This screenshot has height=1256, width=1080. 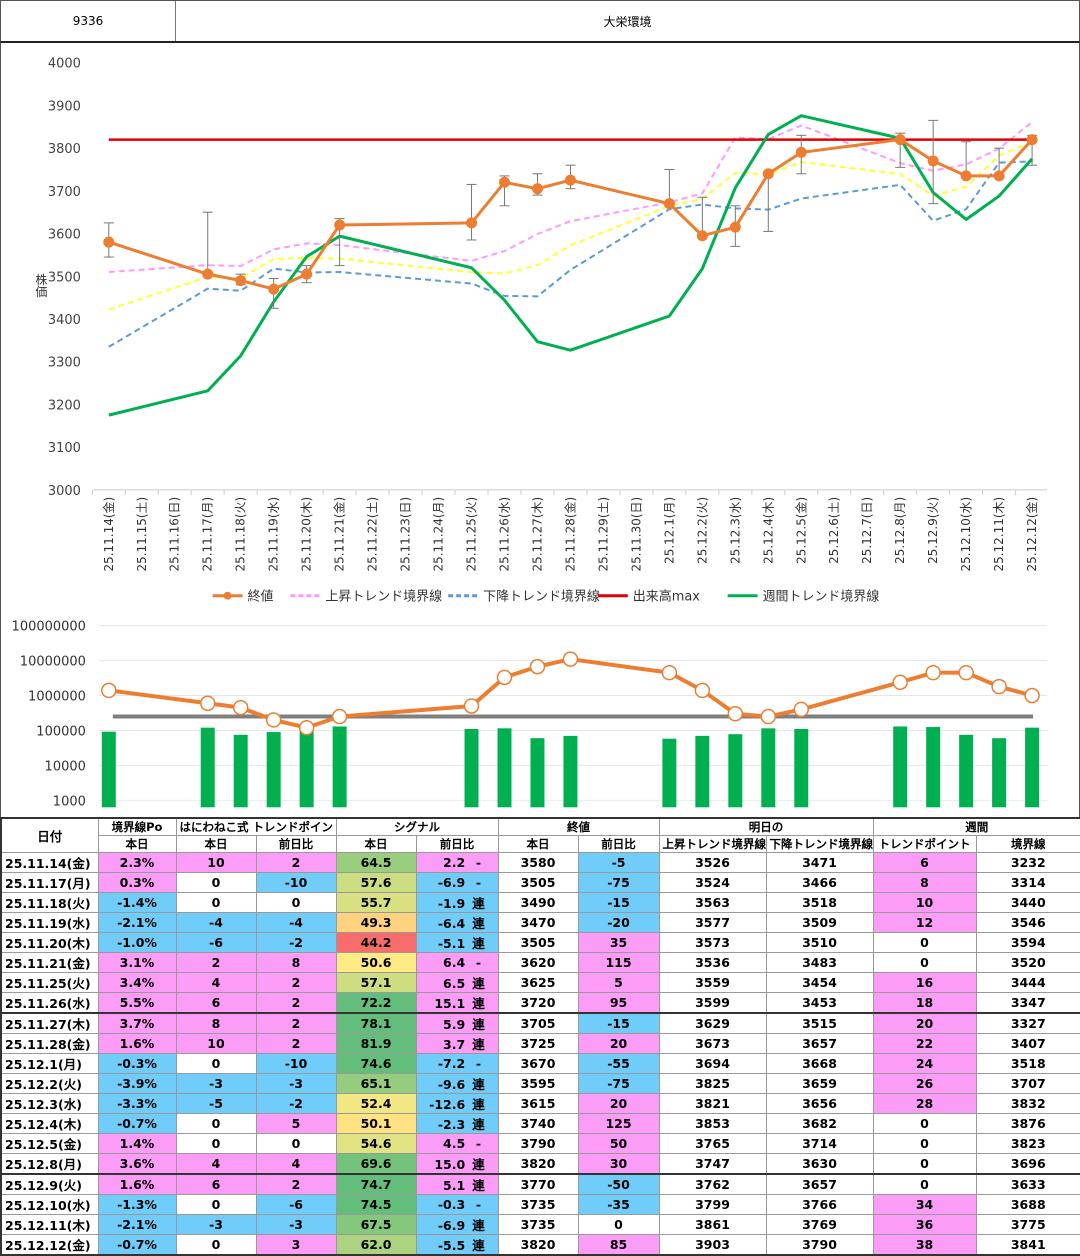 What do you see at coordinates (376, 903) in the screenshot?
I see `signal-cell: 55.7` at bounding box center [376, 903].